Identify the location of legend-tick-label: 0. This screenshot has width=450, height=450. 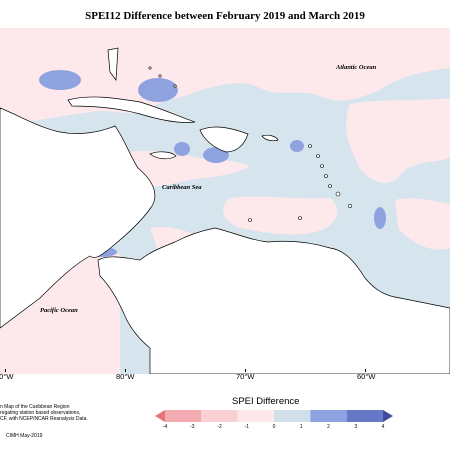
(274, 427).